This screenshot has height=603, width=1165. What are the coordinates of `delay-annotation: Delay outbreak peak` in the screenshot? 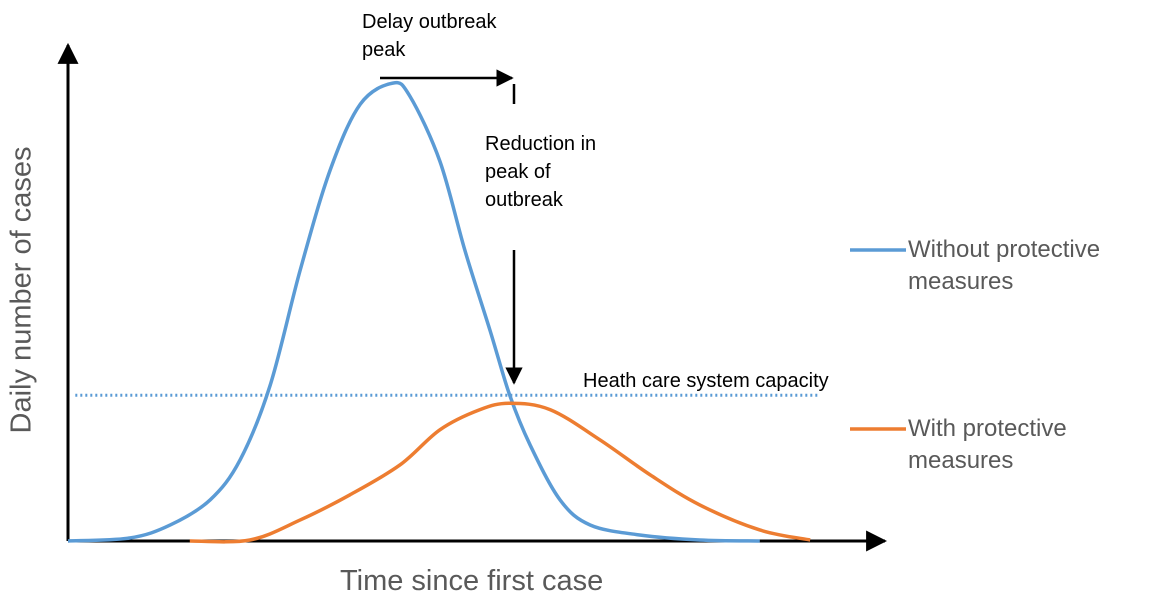 It's located at (429, 36).